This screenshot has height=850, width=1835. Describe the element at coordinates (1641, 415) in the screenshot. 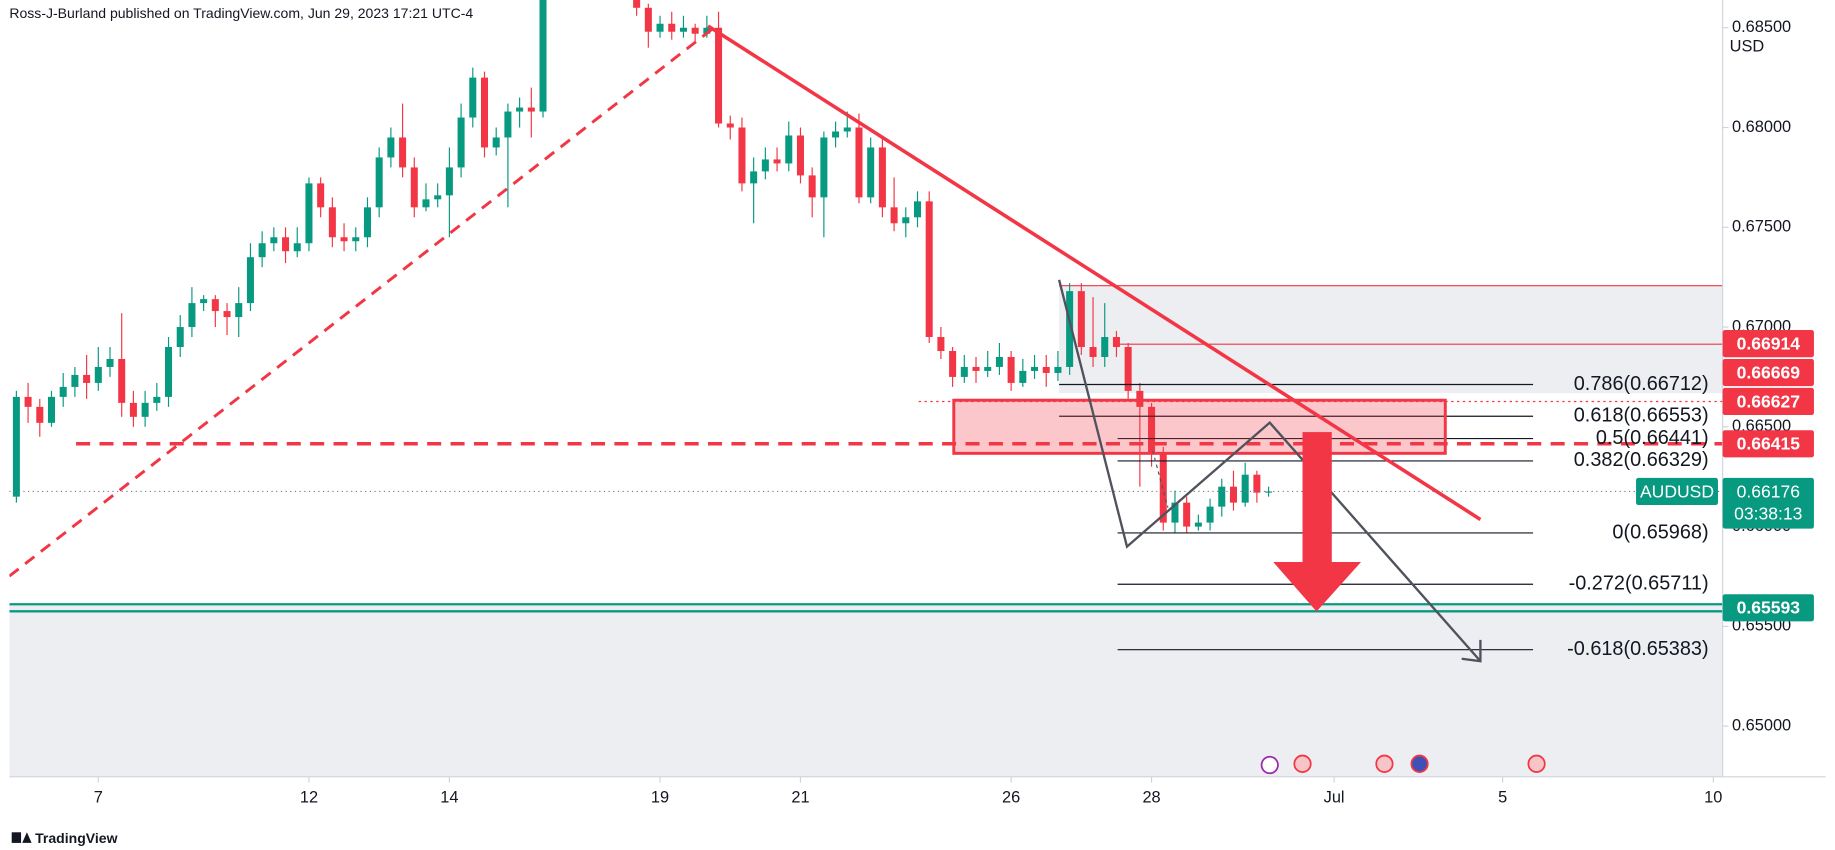

I see `fib-label: 0.618(0.66553)` at that location.